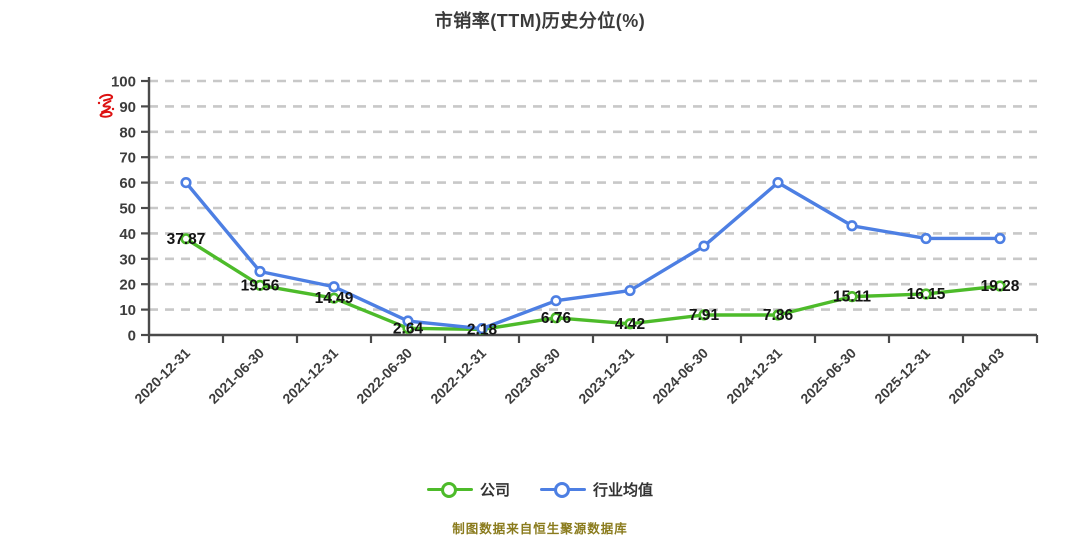 This screenshot has height=540, width=1080. Describe the element at coordinates (127, 107) in the screenshot. I see `y-axis-label: 90` at that location.